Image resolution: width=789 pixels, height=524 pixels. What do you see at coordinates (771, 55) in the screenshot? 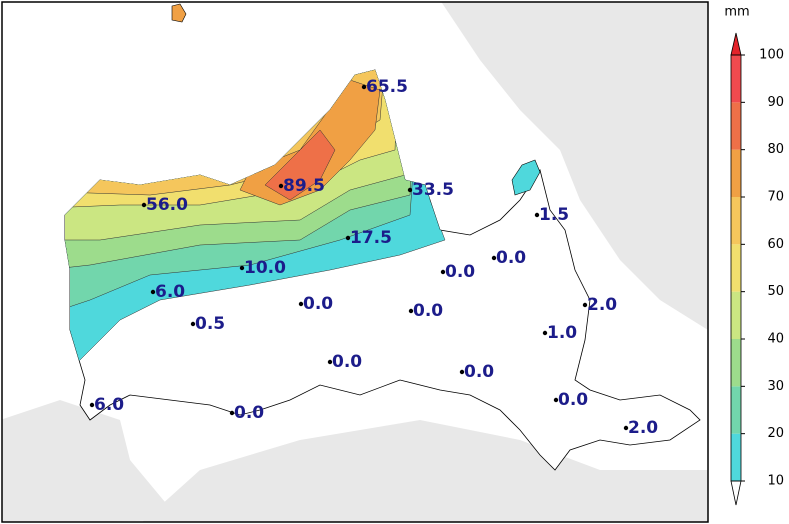
I see `colorbar-tick-label: 100` at bounding box center [771, 55].